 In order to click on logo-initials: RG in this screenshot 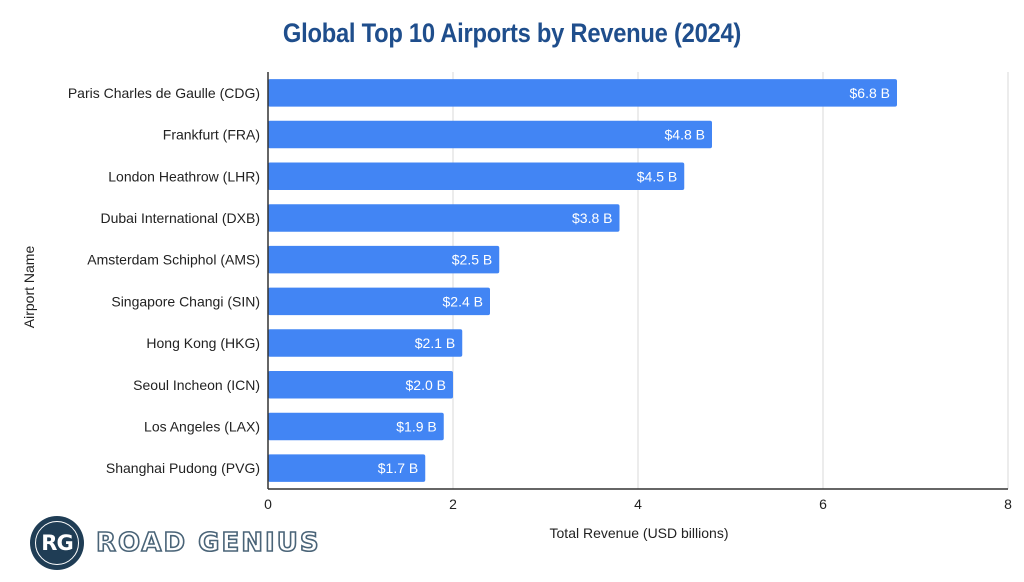, I will do `click(57, 543)`.